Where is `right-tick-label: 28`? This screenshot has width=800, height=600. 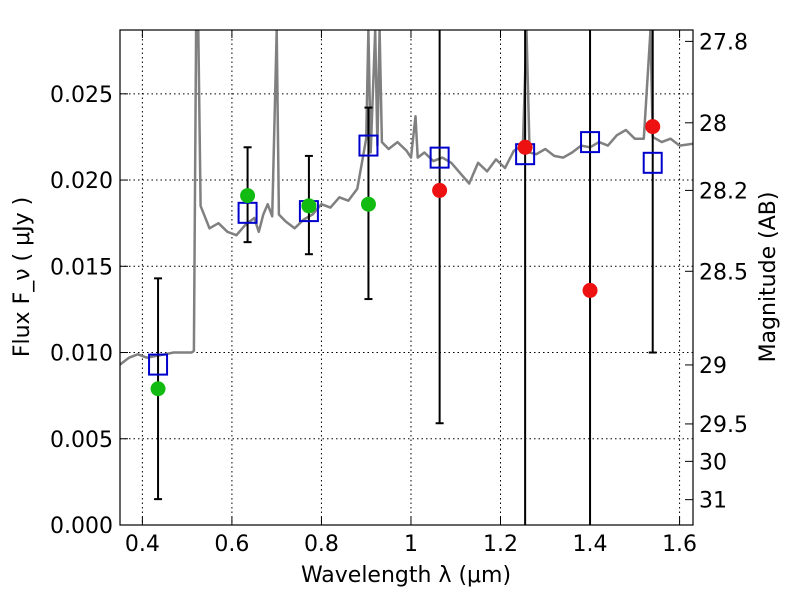
right-tick-label: 28 is located at coordinates (713, 124).